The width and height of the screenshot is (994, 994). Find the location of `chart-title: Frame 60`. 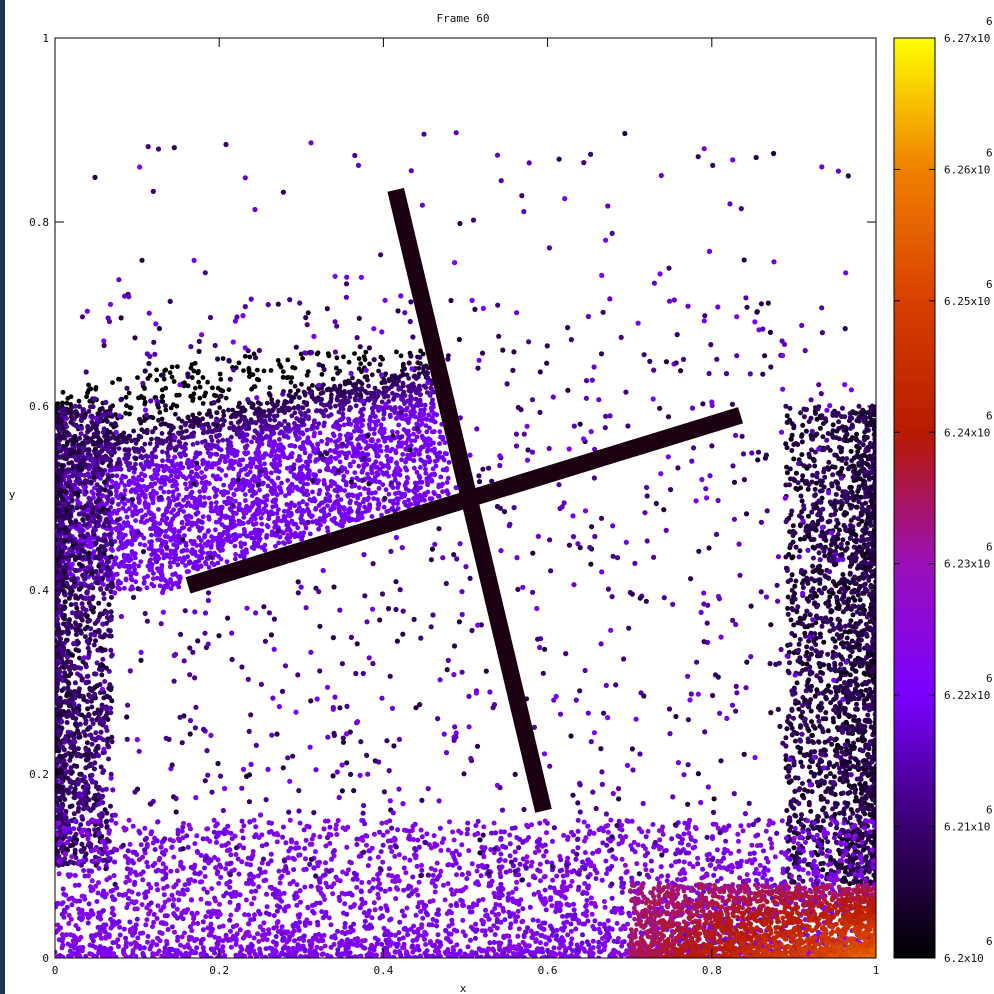

chart-title: Frame 60 is located at coordinates (463, 18).